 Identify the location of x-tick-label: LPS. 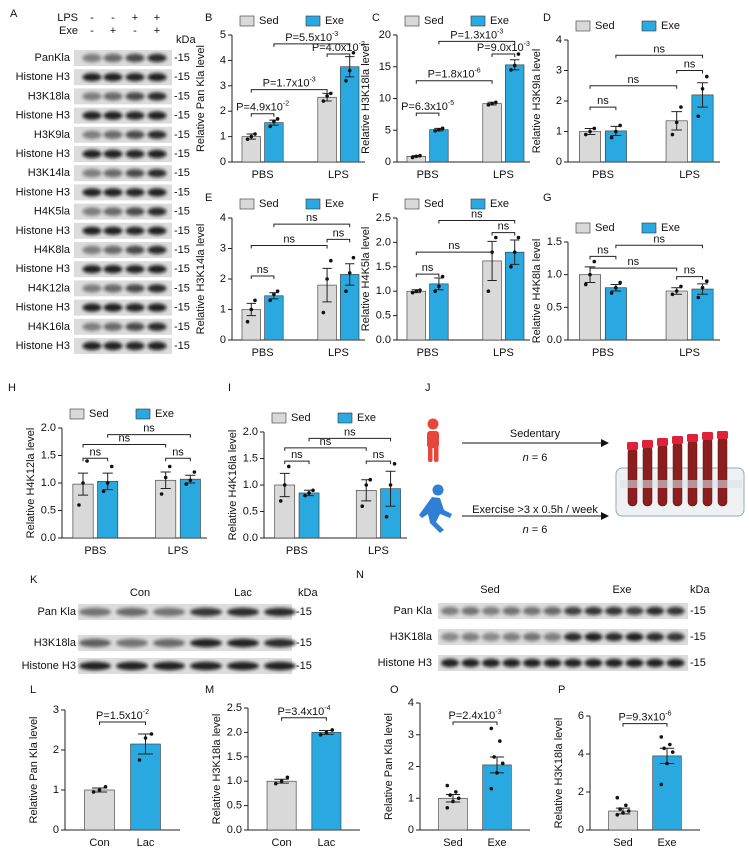
(689, 175).